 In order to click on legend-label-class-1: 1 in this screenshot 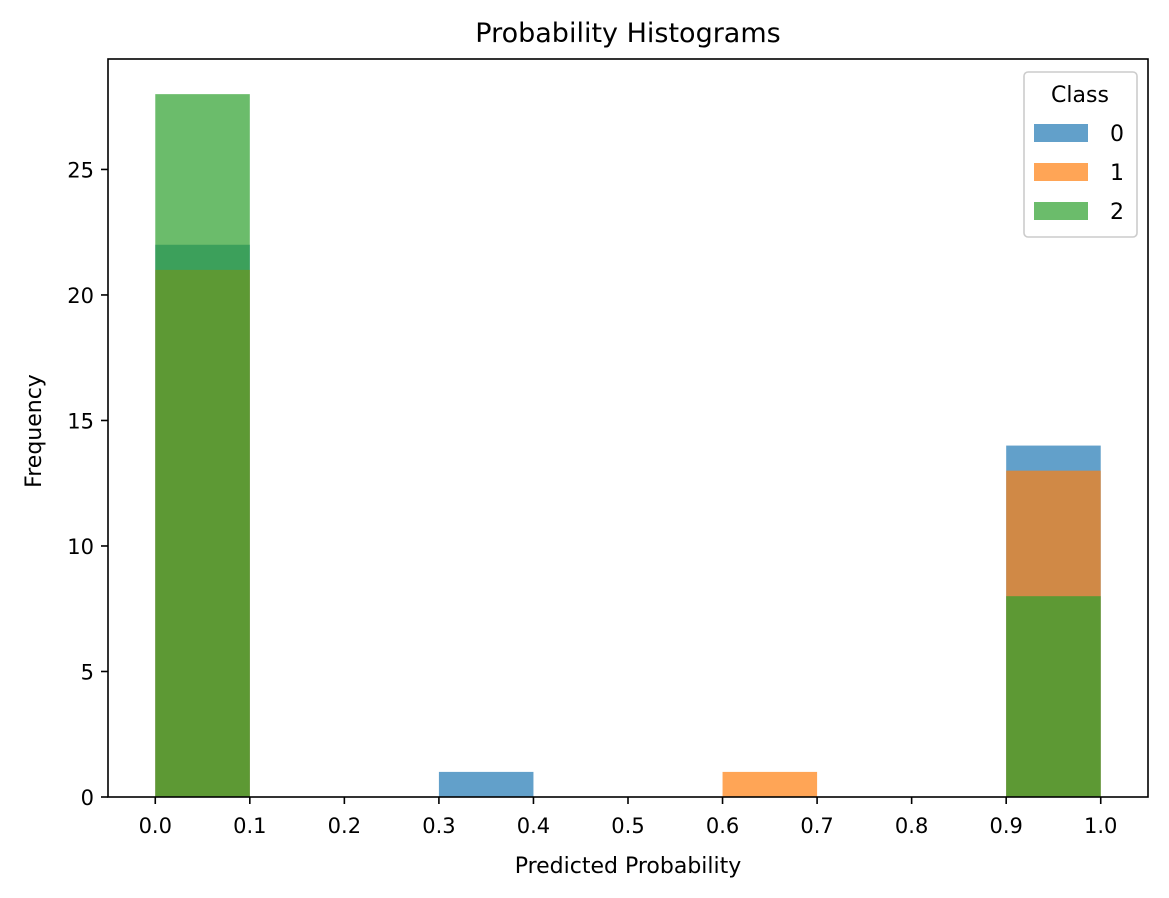, I will do `click(1117, 173)`.